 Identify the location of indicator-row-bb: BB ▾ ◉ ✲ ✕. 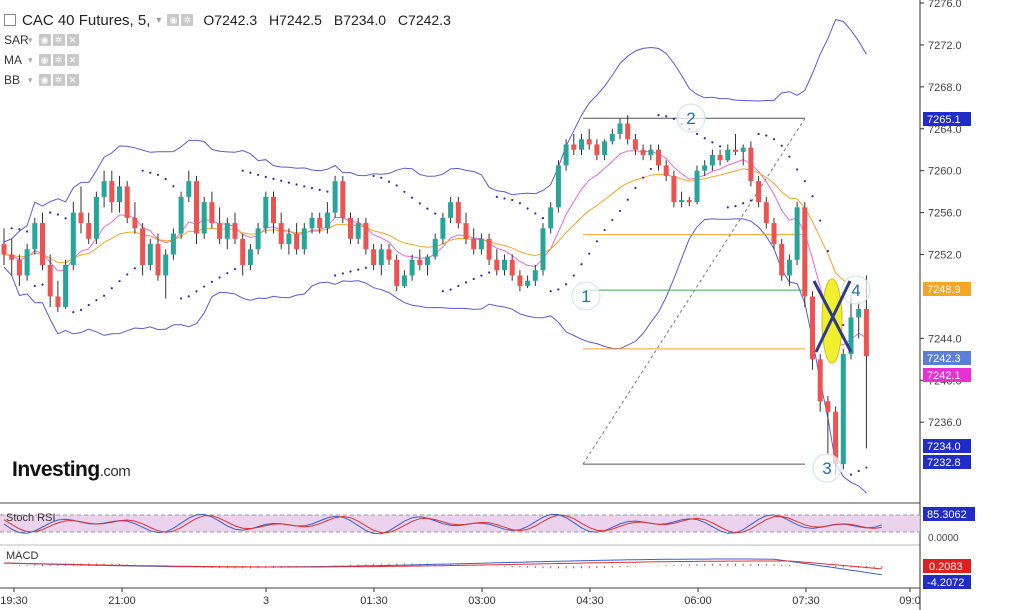
(231, 80).